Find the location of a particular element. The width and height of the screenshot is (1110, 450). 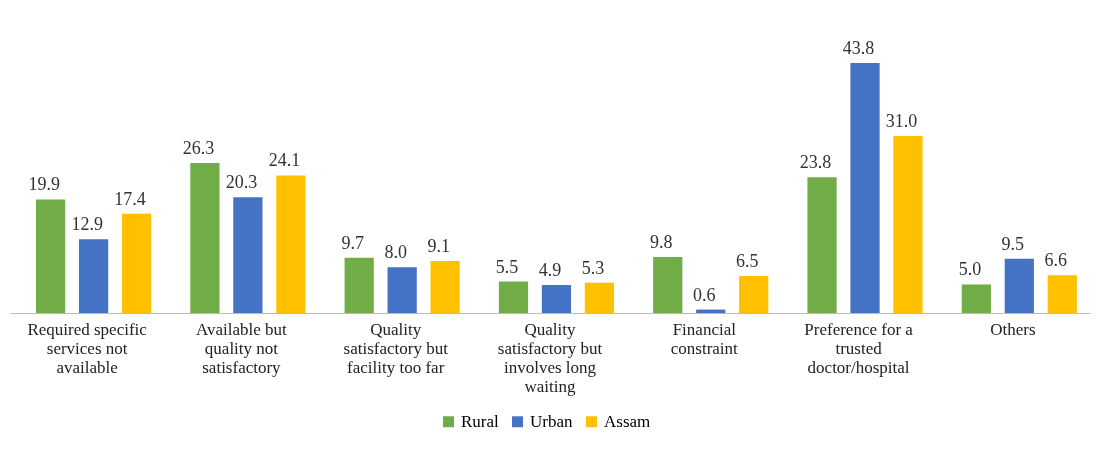

x-tick-label: Quality satisfactory but involves long waiting is located at coordinates (550, 357).